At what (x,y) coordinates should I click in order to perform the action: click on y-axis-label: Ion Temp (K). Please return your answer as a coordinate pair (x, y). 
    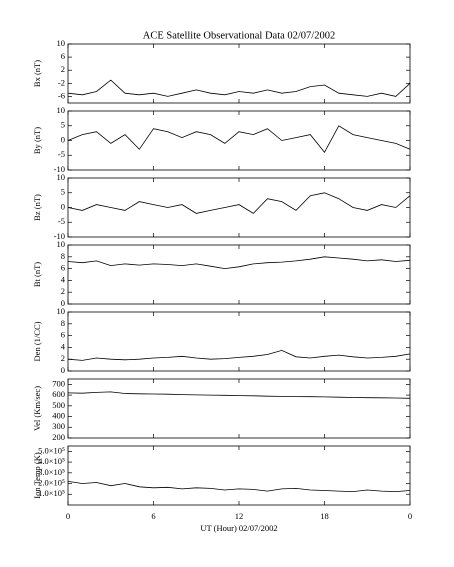
    Looking at the image, I should click on (37, 475).